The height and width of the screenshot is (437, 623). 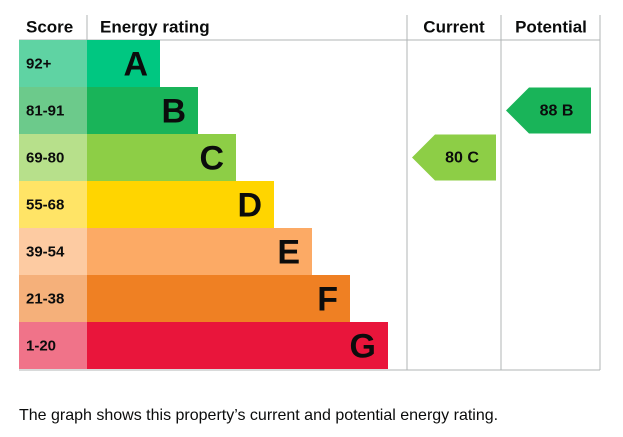 I want to click on potential-label: 88 B, so click(x=557, y=111).